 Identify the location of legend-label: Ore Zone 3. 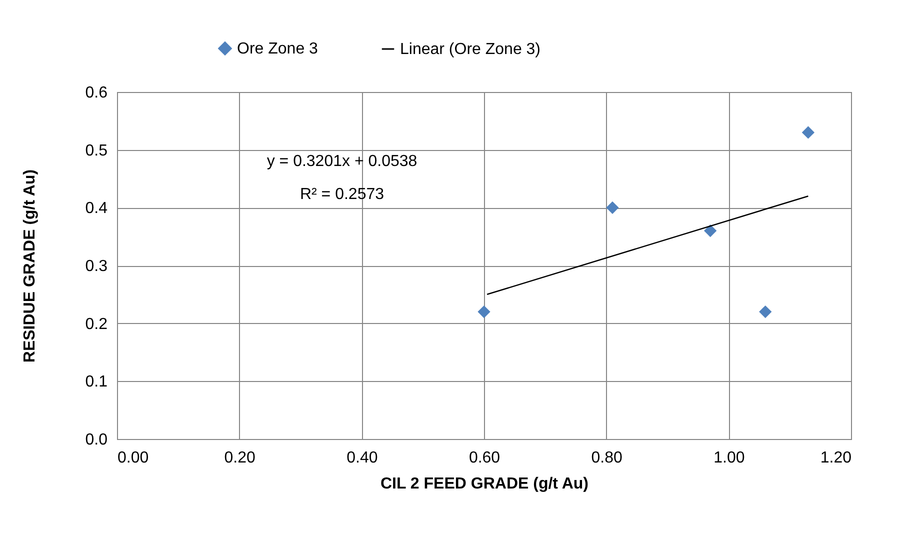
(277, 49).